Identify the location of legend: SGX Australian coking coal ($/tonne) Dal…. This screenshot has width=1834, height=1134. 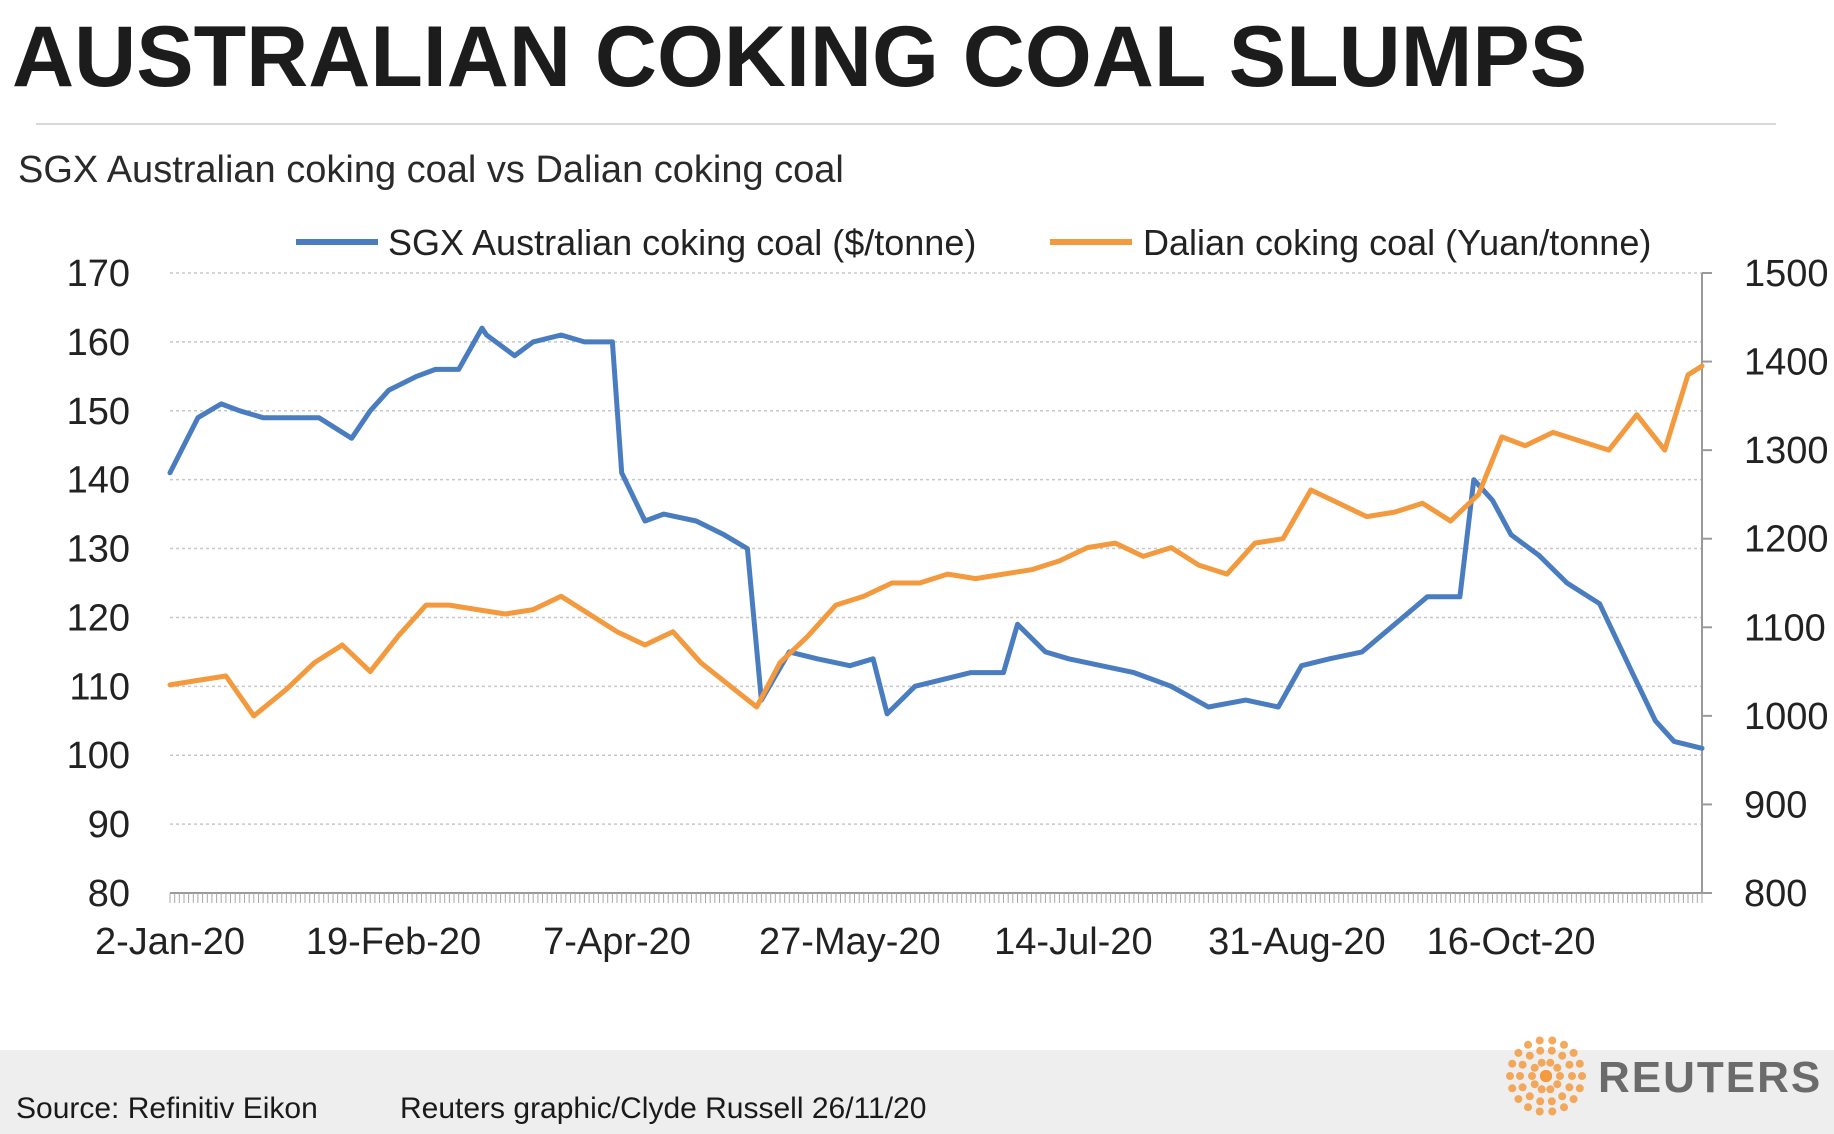
(973, 242).